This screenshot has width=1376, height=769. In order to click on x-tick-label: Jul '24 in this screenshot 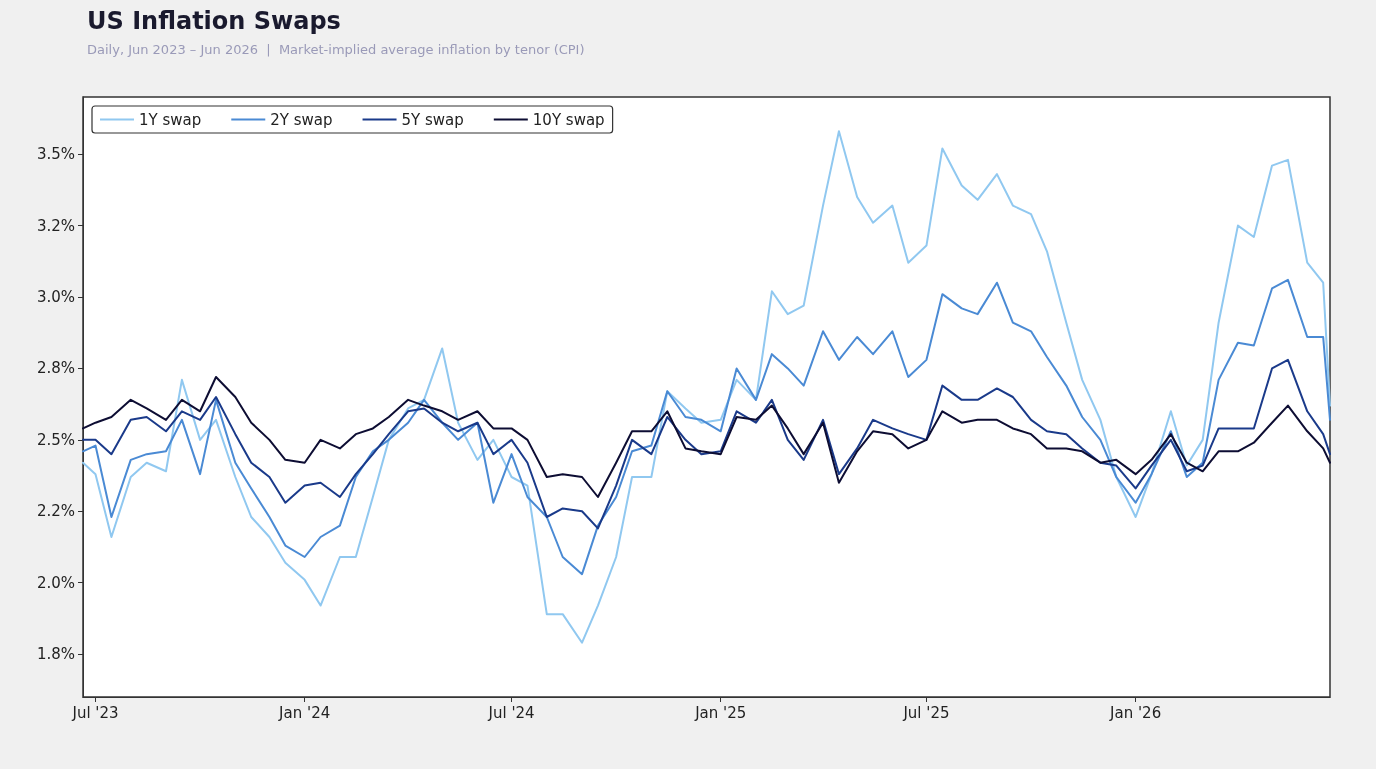, I will do `click(511, 712)`.